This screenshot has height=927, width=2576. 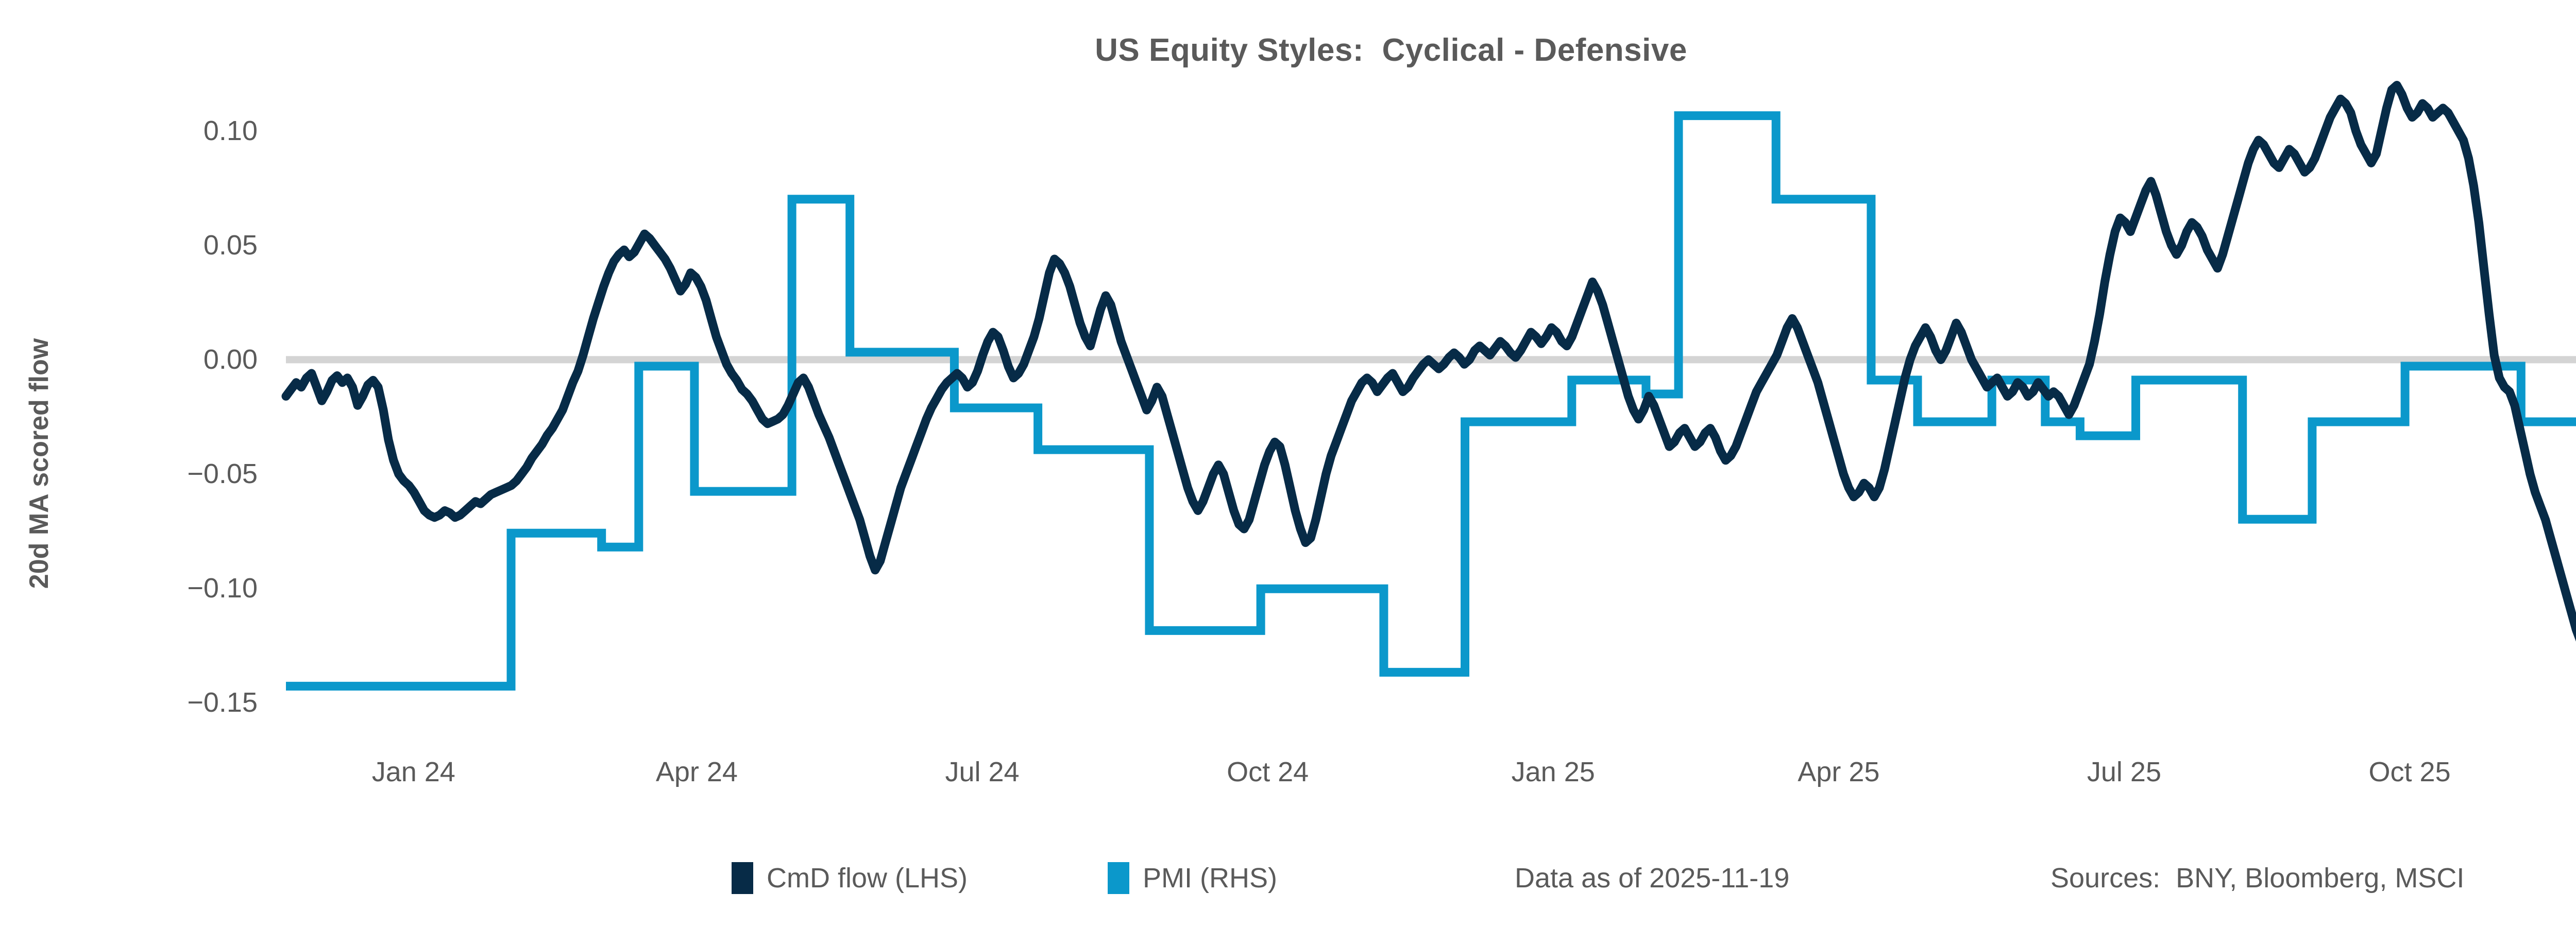 What do you see at coordinates (982, 772) in the screenshot?
I see `x-tick-2: Jul 24` at bounding box center [982, 772].